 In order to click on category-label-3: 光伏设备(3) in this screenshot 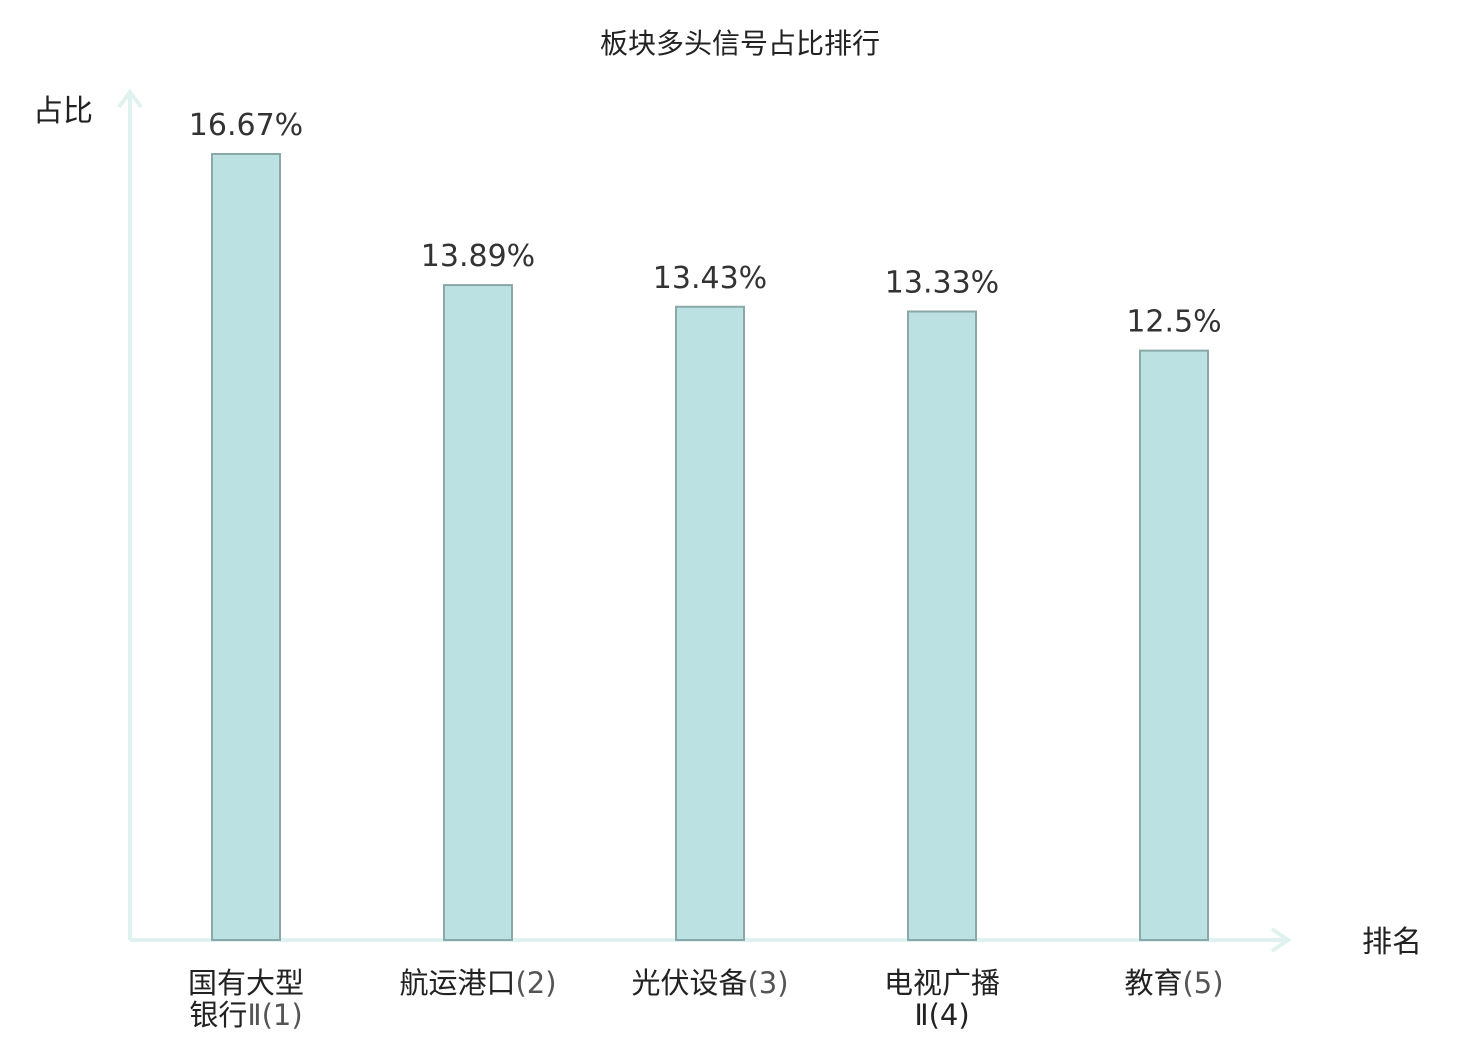, I will do `click(709, 983)`.